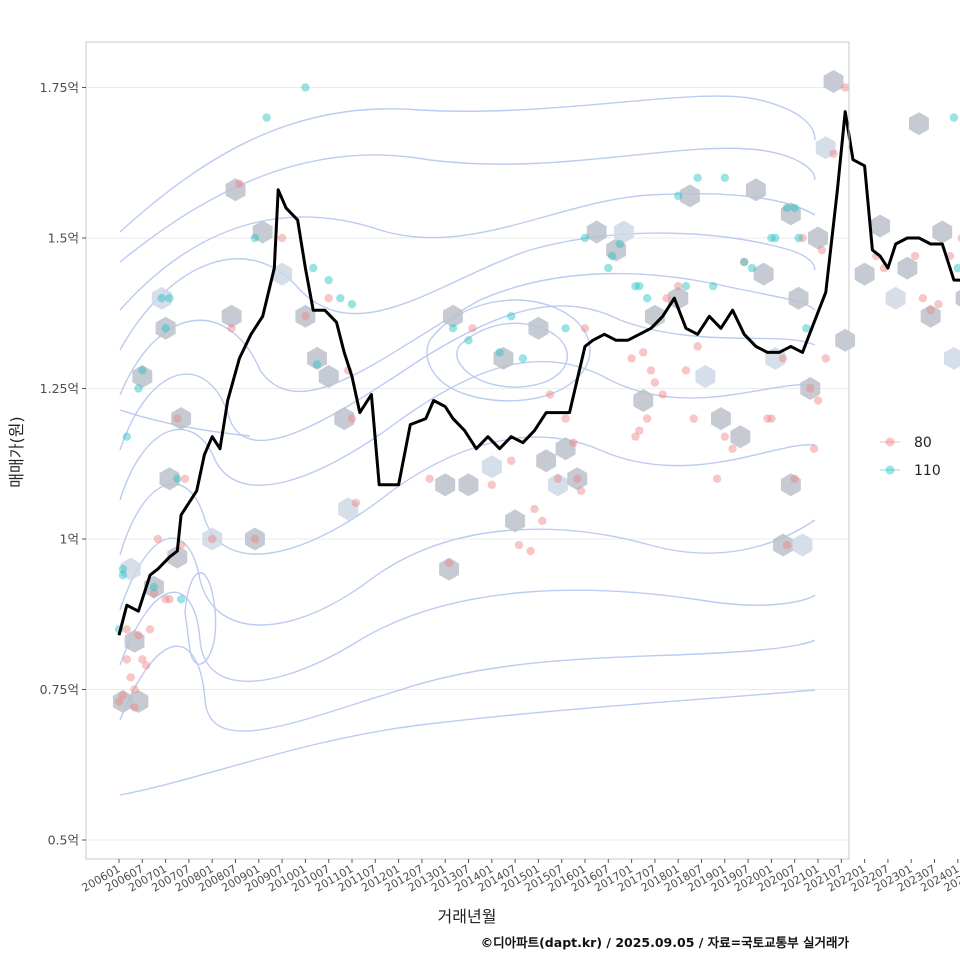  I want to click on legend-label: 80, so click(923, 443).